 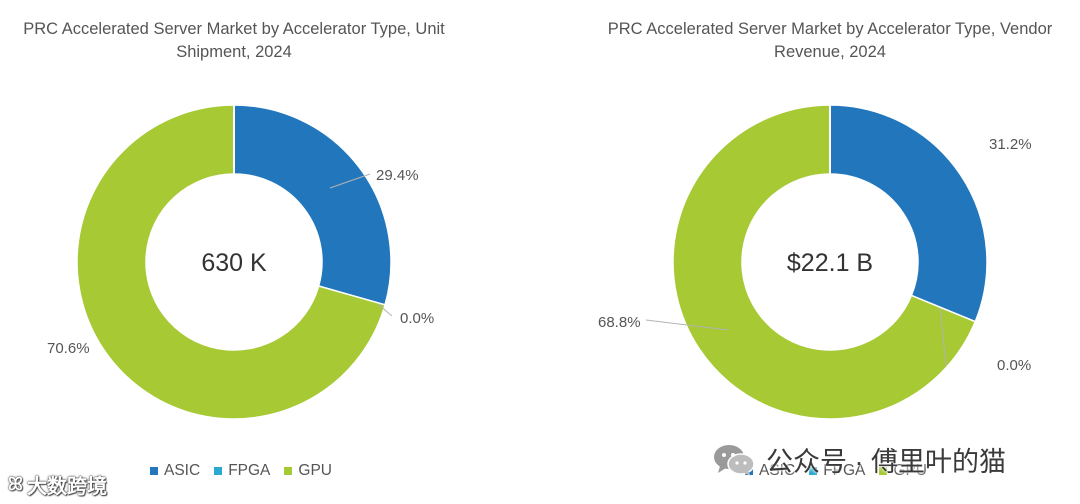 What do you see at coordinates (385, 310) in the screenshot?
I see `leader-line-fpga-unit-shipment` at bounding box center [385, 310].